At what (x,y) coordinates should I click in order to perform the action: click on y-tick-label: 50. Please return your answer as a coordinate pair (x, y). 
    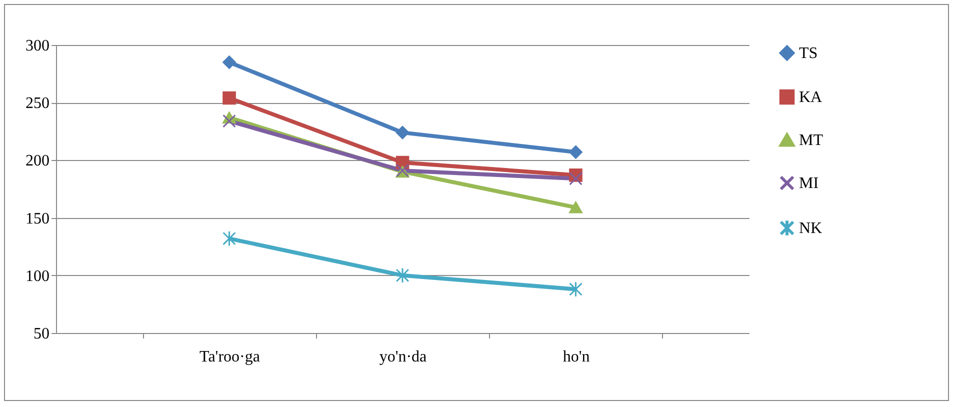
    Looking at the image, I should click on (42, 334).